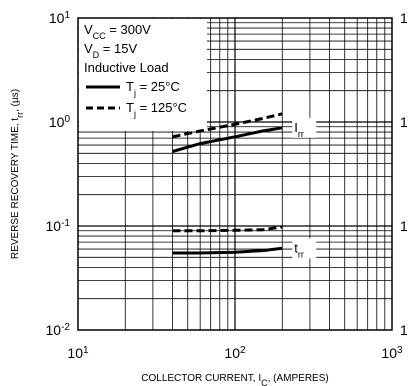 The height and width of the screenshot is (386, 410). What do you see at coordinates (156, 109) in the screenshot?
I see `legend-entry: Tj = 125°C` at bounding box center [156, 109].